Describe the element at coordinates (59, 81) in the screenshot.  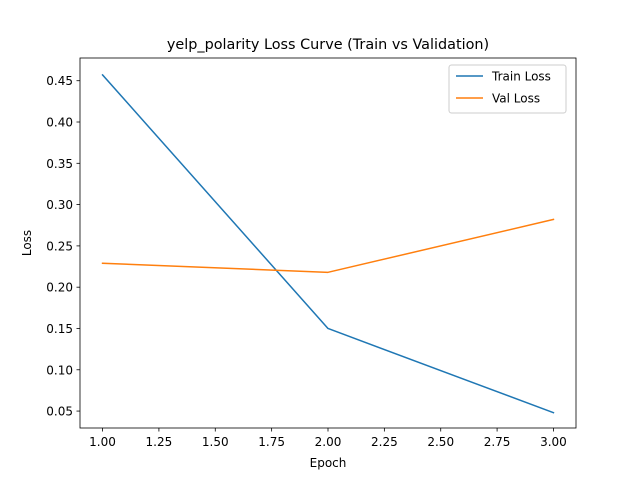
I see `y-tick-label: 0.45` at that location.